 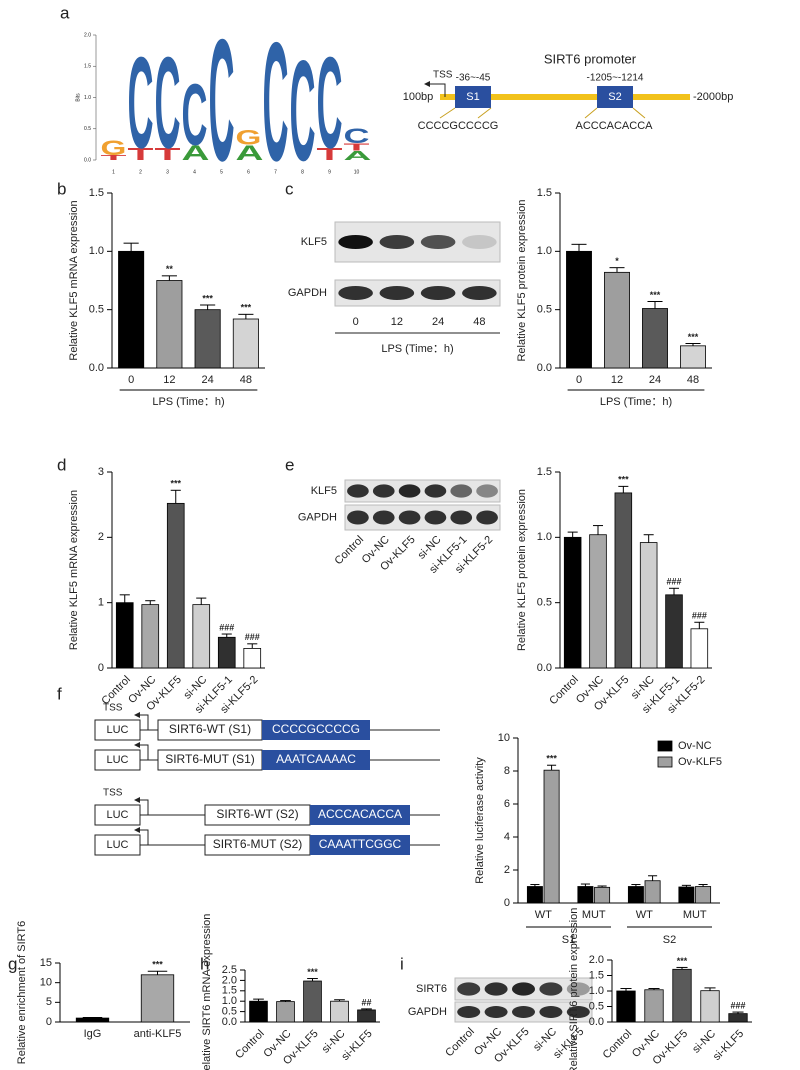 I want to click on significance: *, so click(x=617, y=261).